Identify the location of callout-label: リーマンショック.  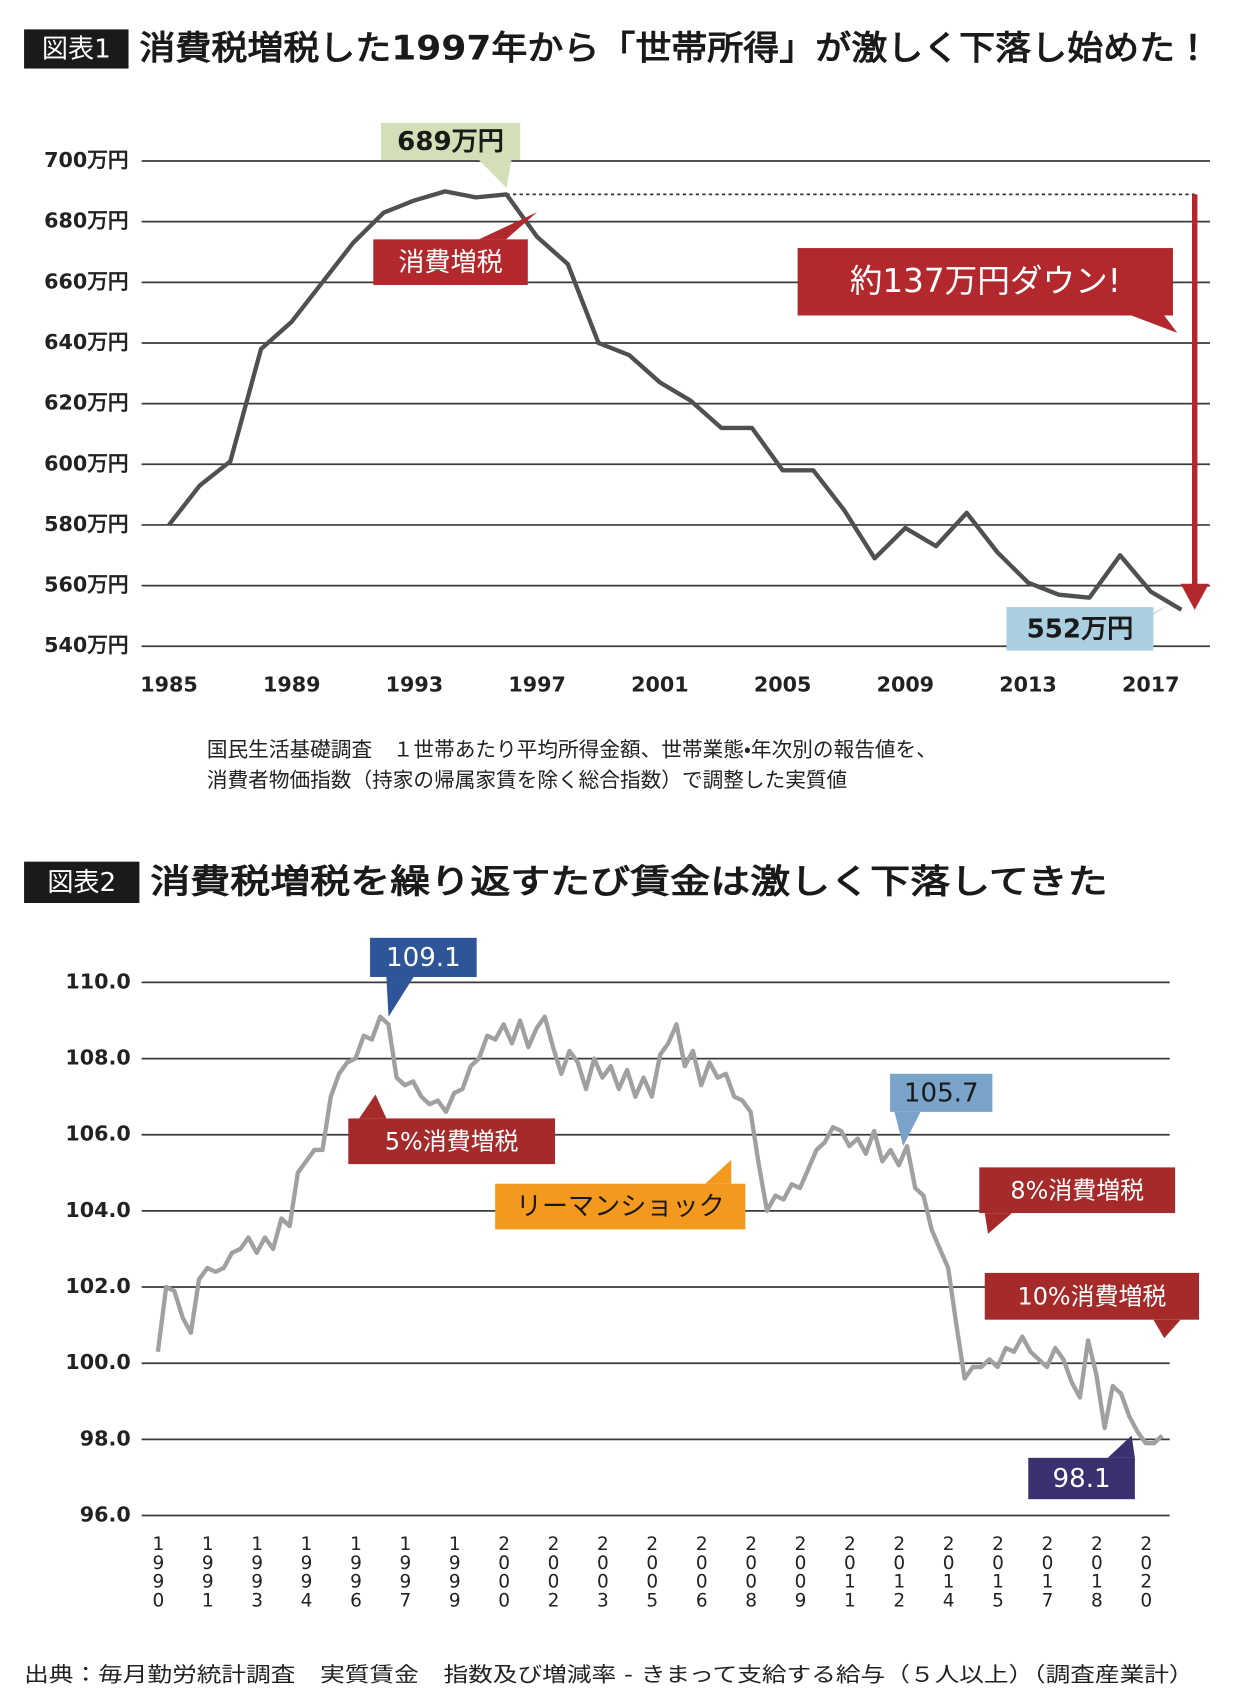
(620, 1207).